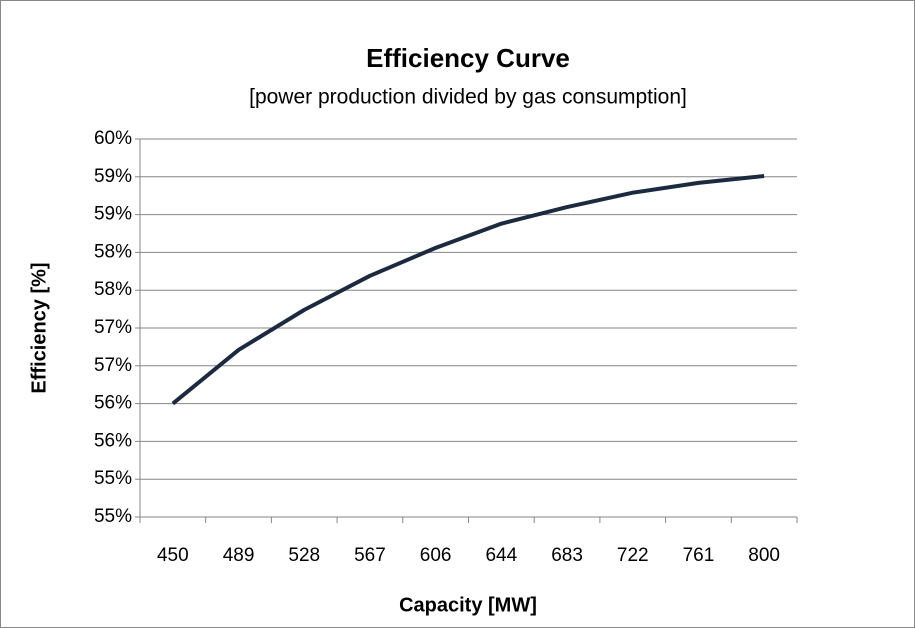 The height and width of the screenshot is (628, 915). What do you see at coordinates (304, 555) in the screenshot?
I see `x-tick-label: 528` at bounding box center [304, 555].